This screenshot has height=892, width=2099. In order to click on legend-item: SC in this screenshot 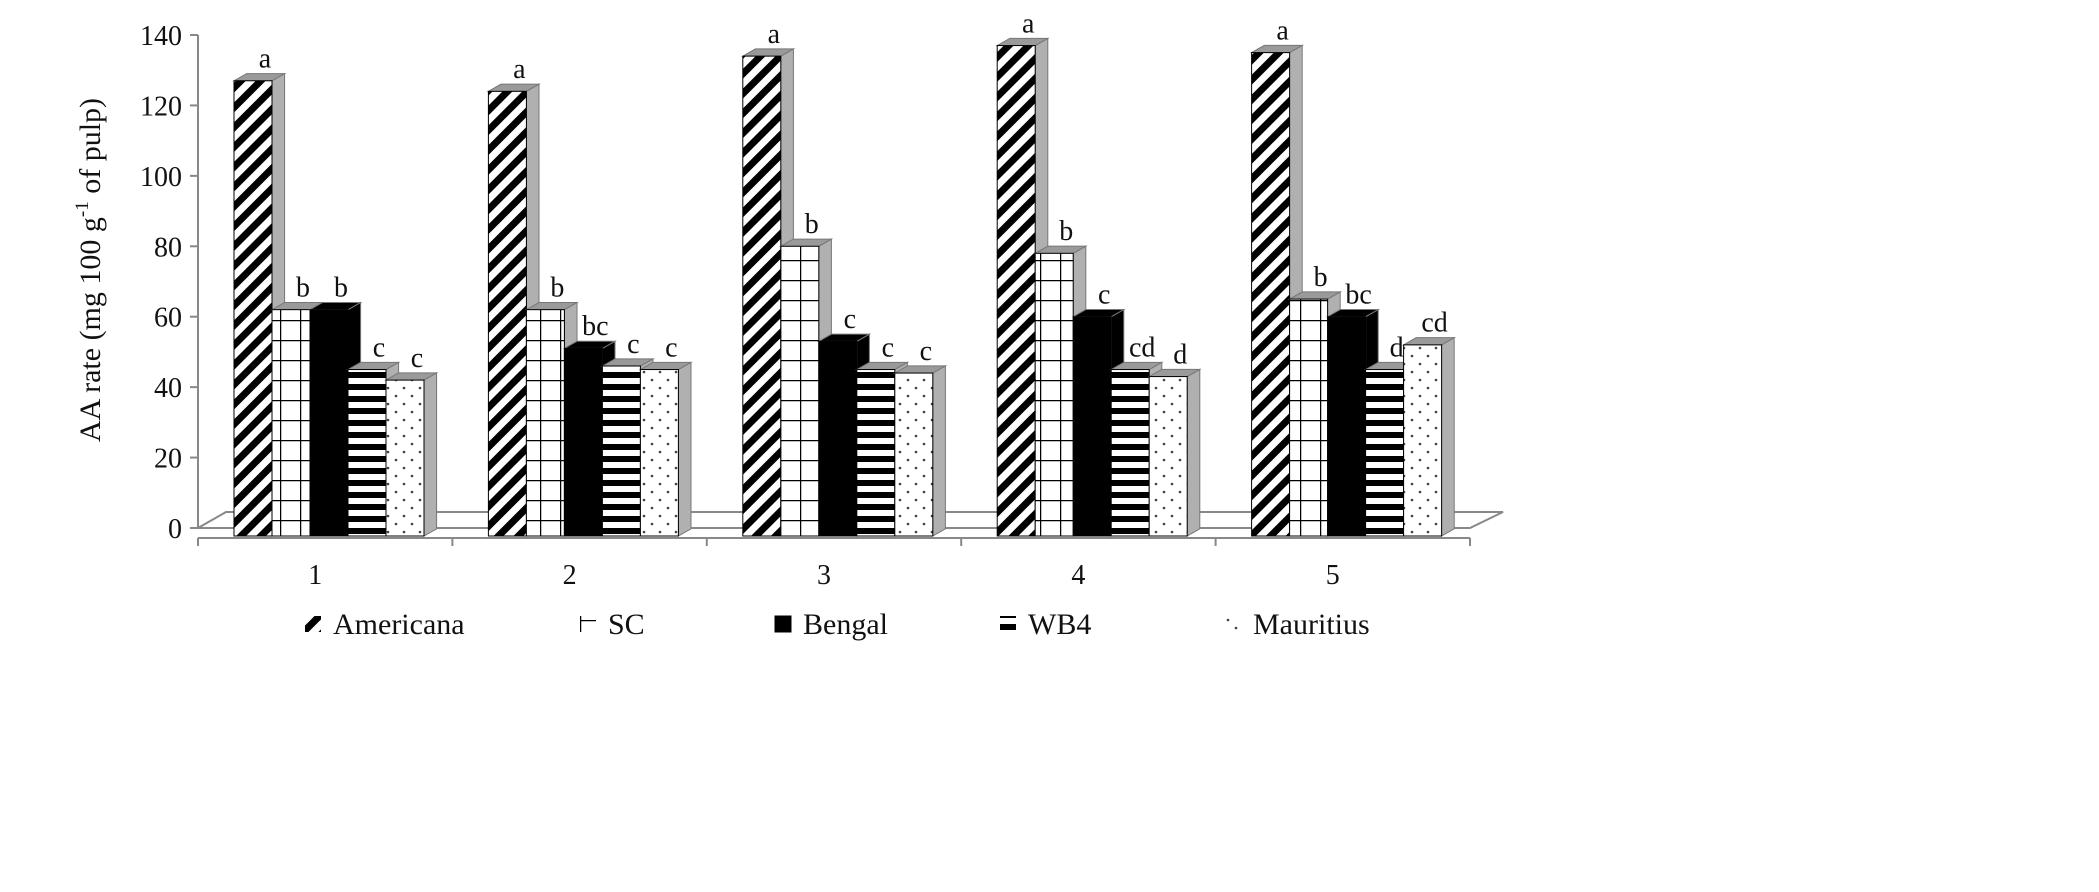, I will do `click(612, 624)`.